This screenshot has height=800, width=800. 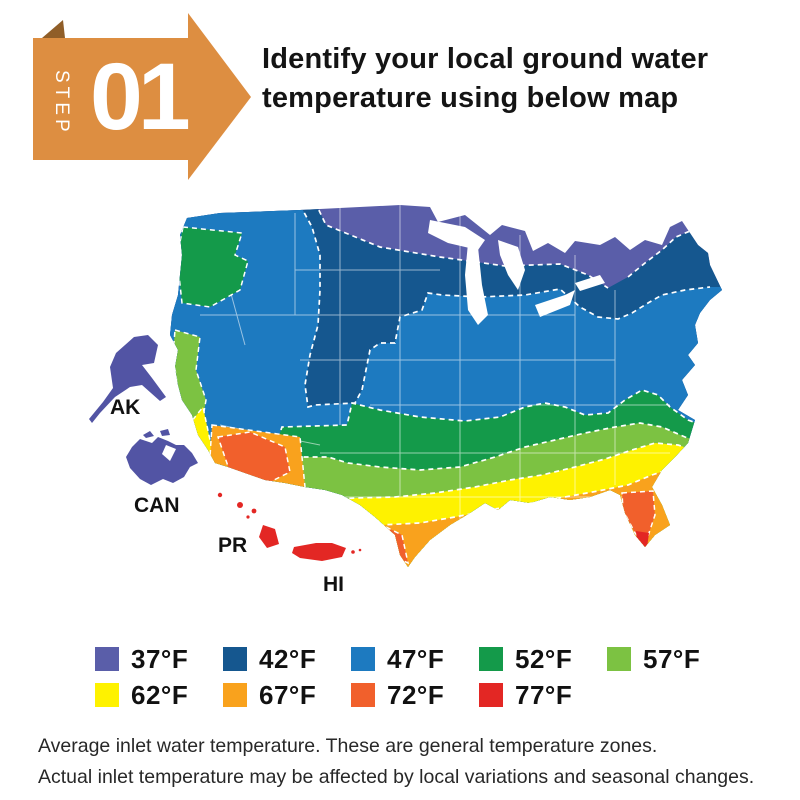 I want to click on step-arrow, so click(x=142, y=96).